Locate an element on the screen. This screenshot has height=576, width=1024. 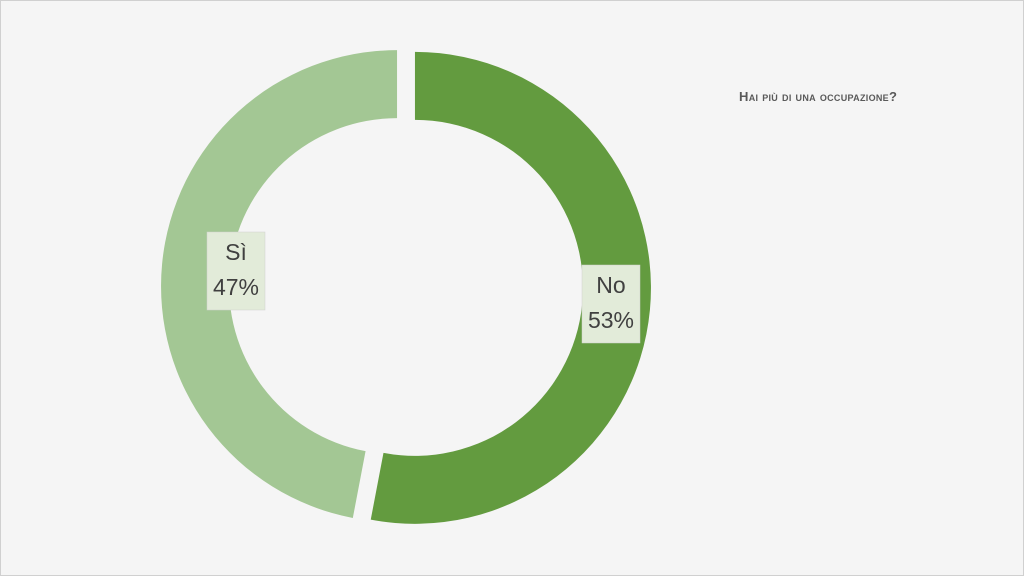
label-value: 47% is located at coordinates (236, 287).